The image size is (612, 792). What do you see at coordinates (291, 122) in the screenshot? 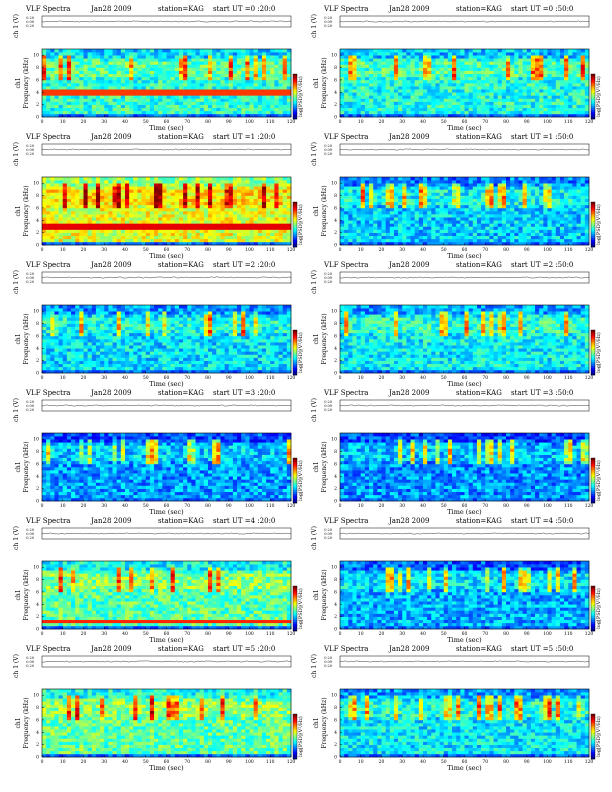
I see `x-tick-label: 120` at bounding box center [291, 122].